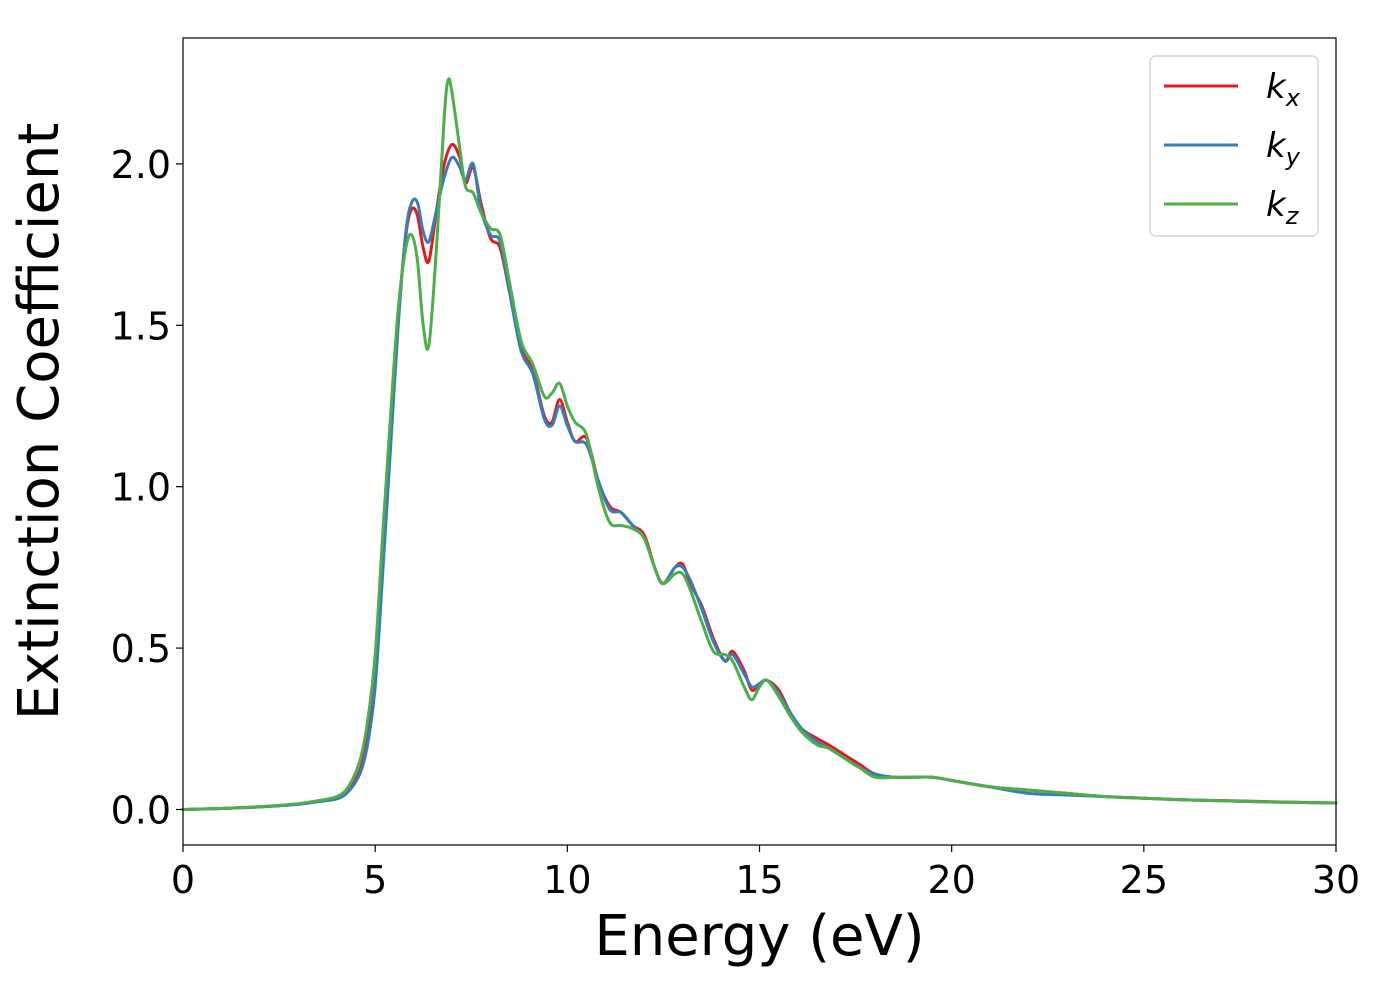 Image resolution: width=1400 pixels, height=1000 pixels. I want to click on x-tick-label: 5, so click(375, 880).